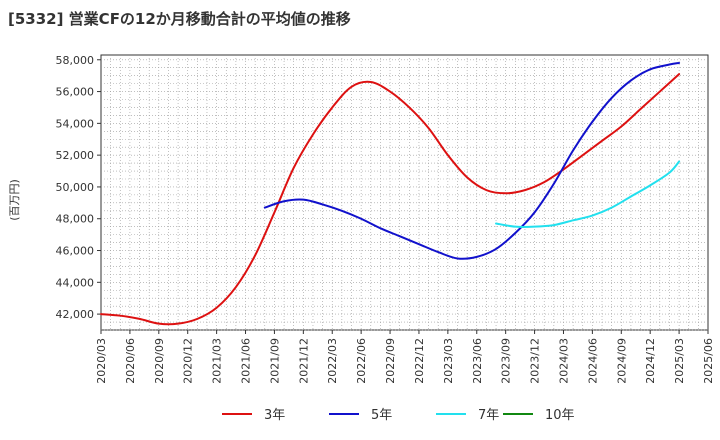  I want to click on x-tick-label: 2021/06, so click(246, 361).